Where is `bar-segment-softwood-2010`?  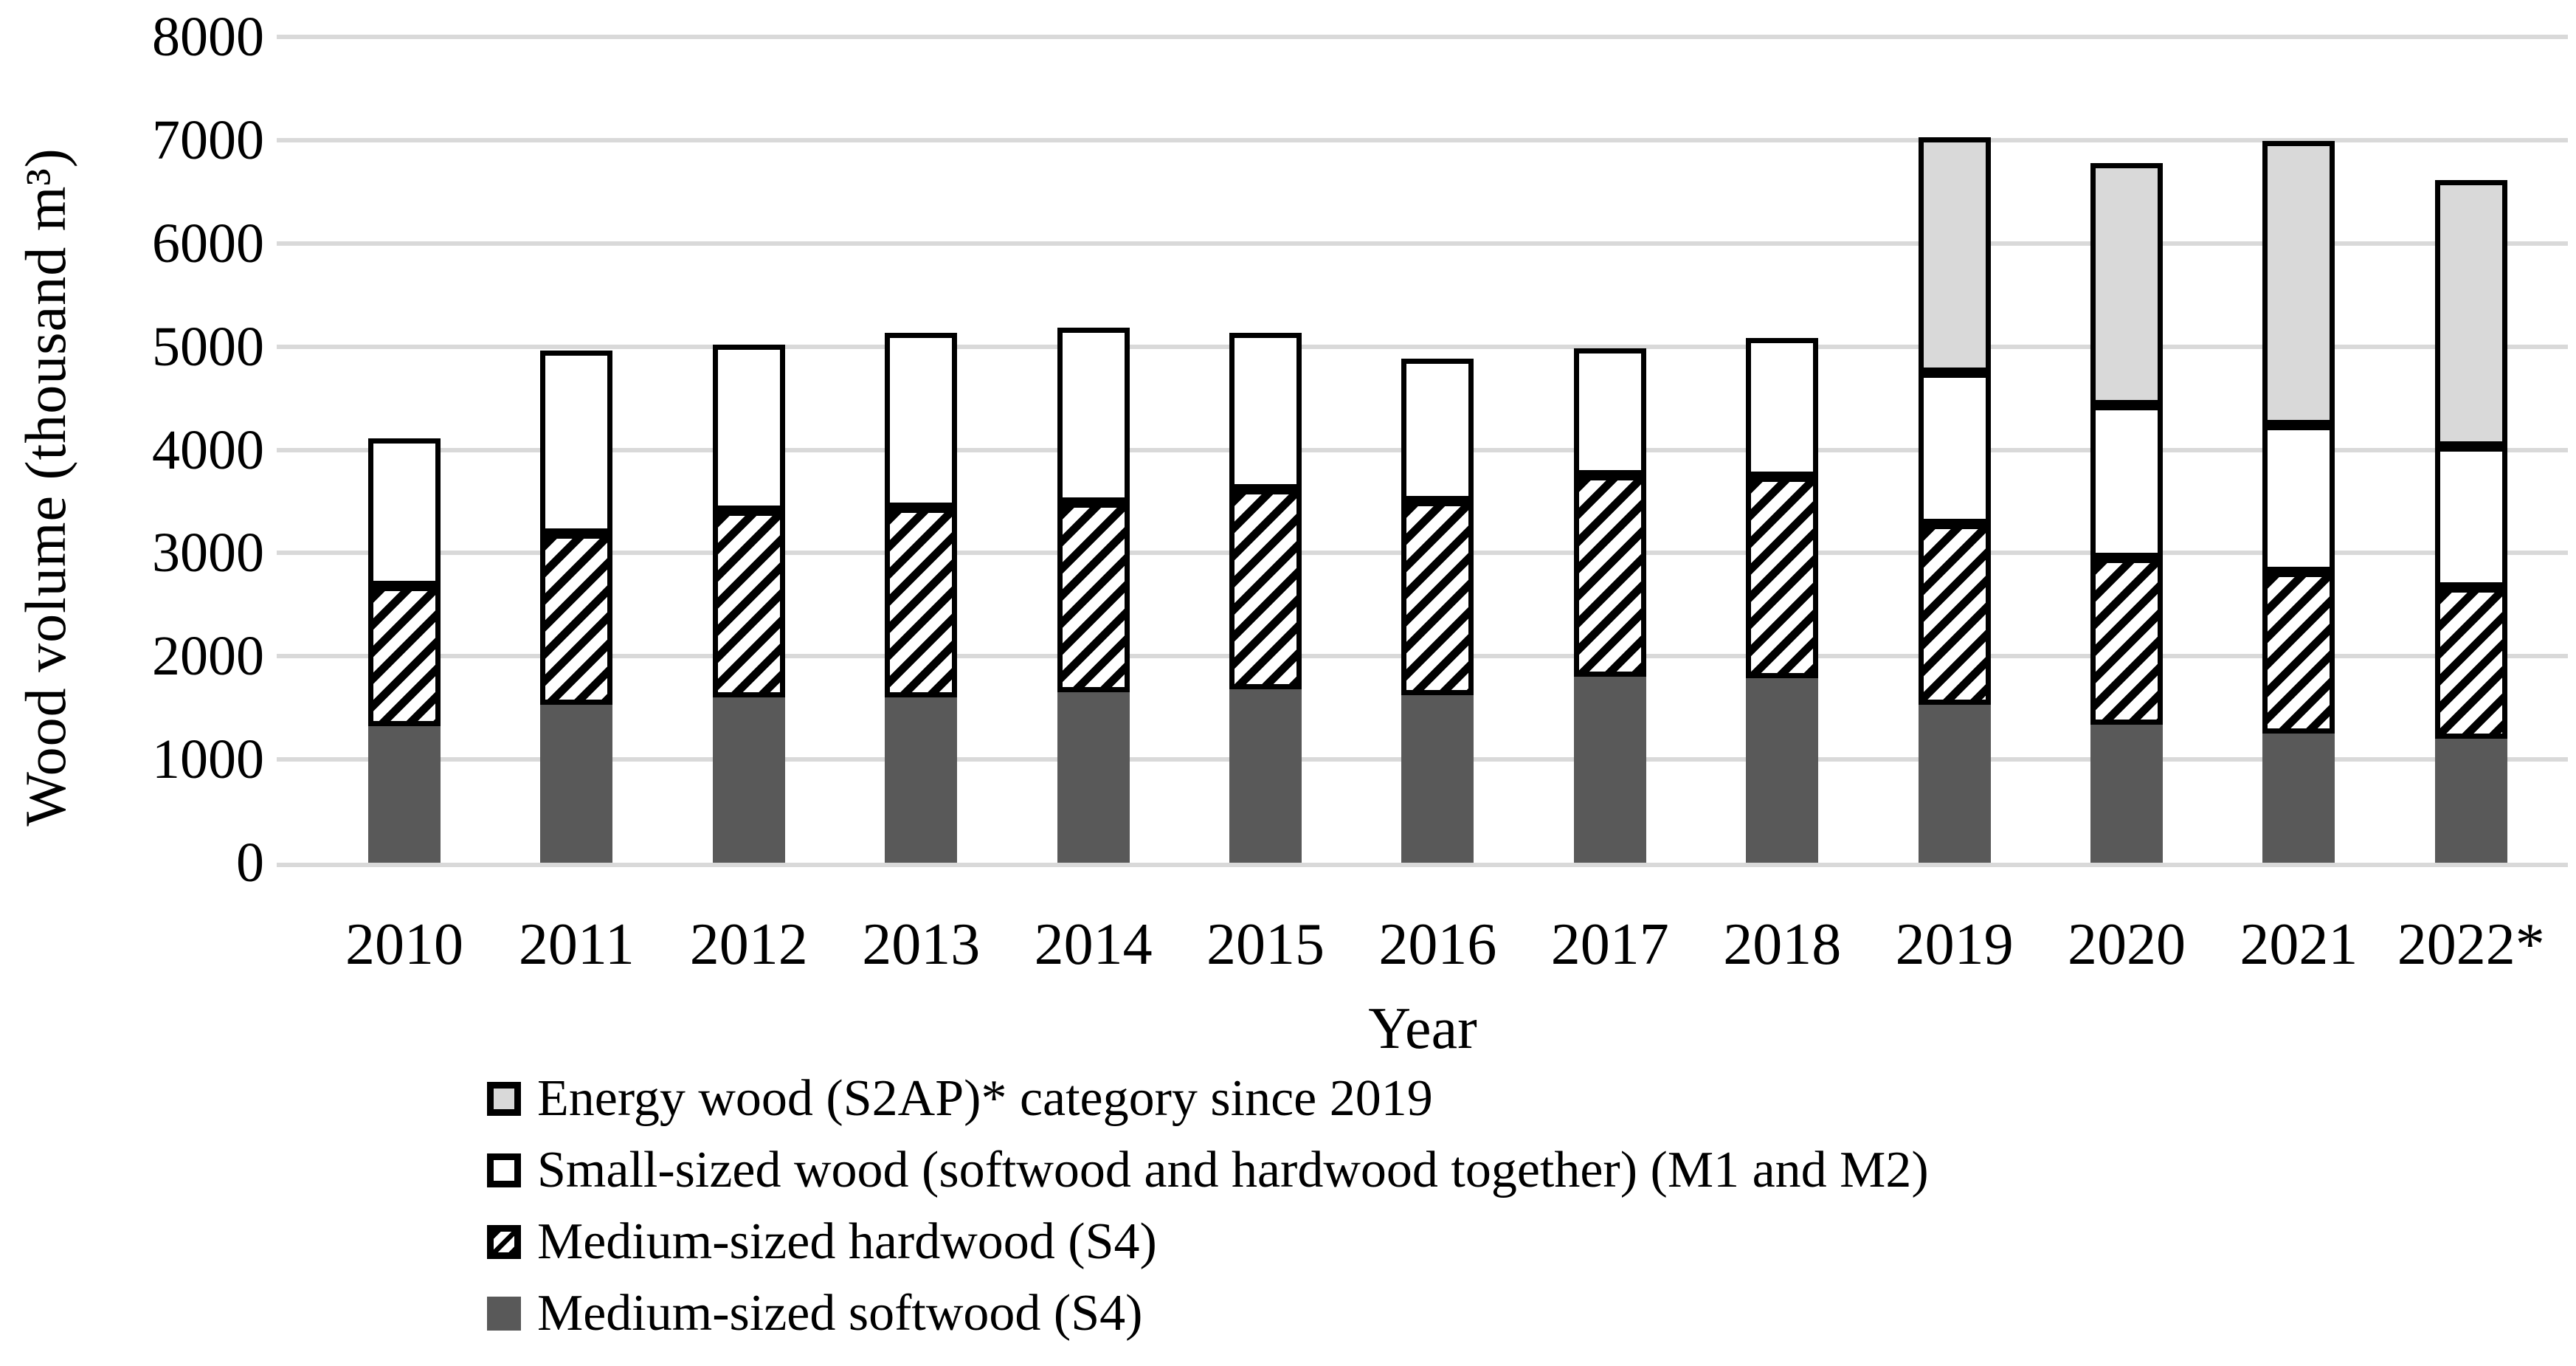
bar-segment-softwood-2010 is located at coordinates (404, 794).